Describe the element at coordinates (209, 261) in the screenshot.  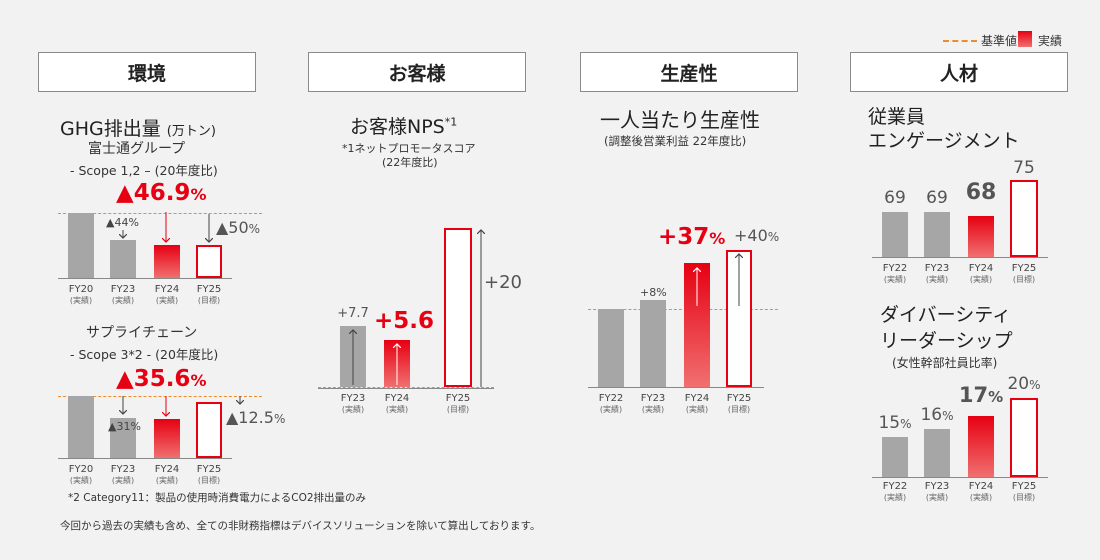
I see `ghg-s1-bar-fy25` at that location.